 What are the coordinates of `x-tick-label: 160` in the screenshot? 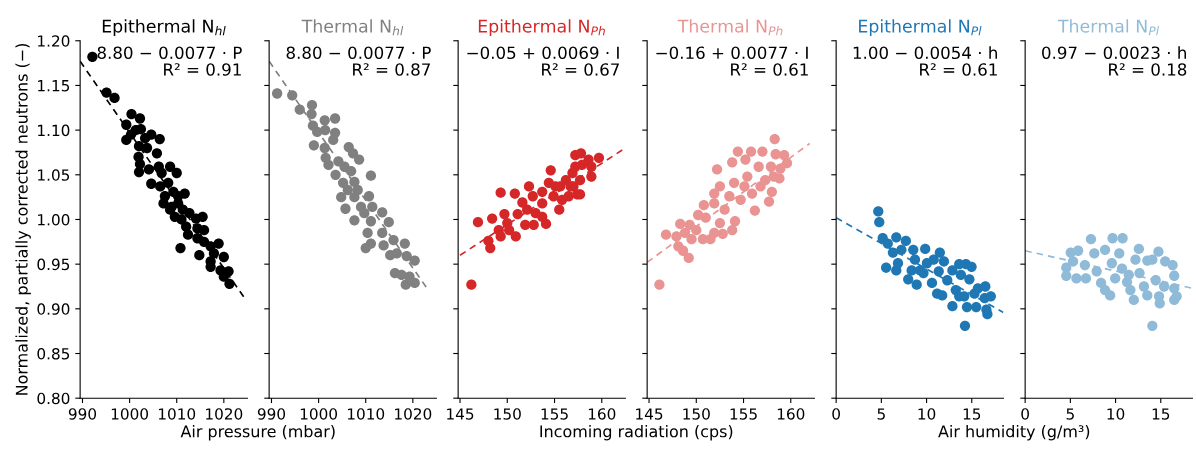 It's located at (791, 414).